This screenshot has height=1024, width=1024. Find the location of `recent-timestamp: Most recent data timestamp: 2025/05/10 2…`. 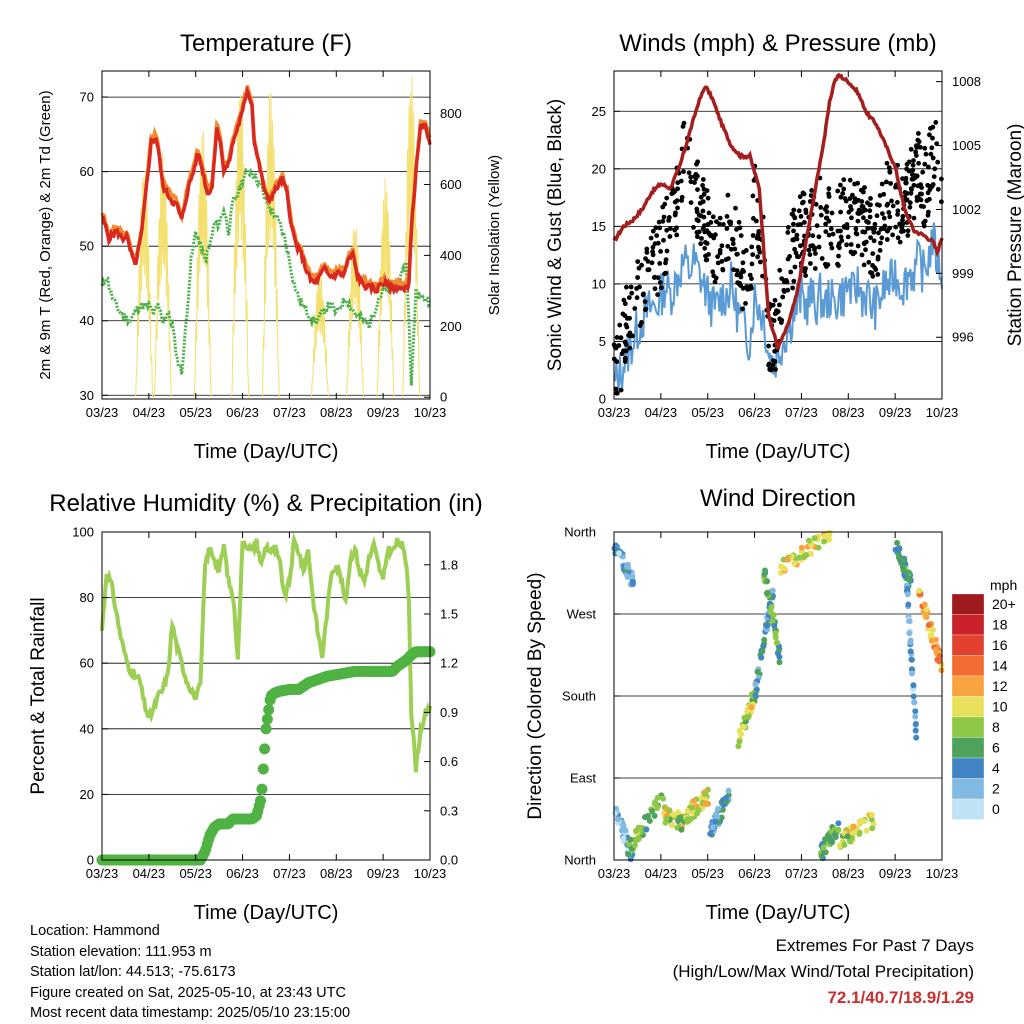

recent-timestamp: Most recent data timestamp: 2025/05/10 2… is located at coordinates (190, 1013).